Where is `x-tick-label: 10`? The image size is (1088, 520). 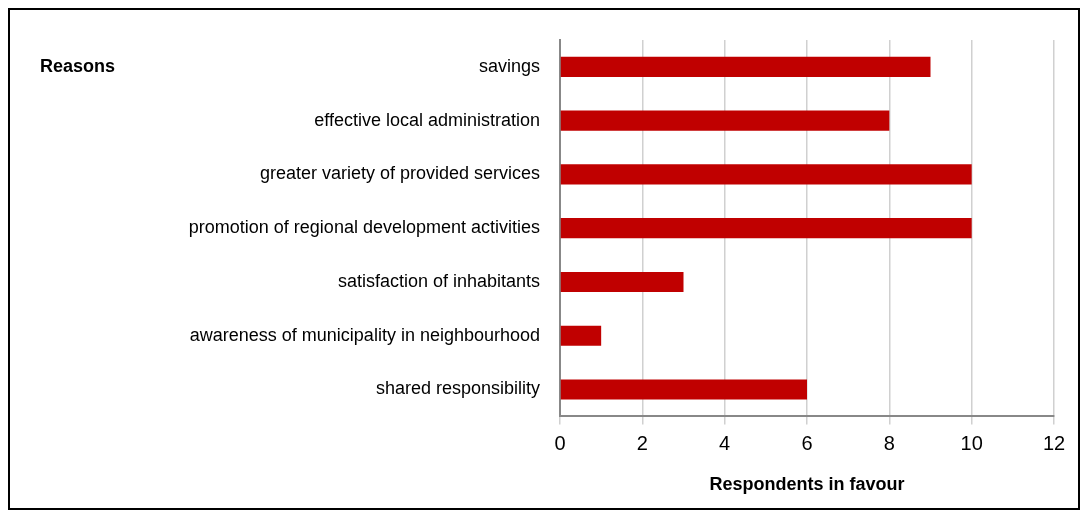
x-tick-label: 10 is located at coordinates (971, 442).